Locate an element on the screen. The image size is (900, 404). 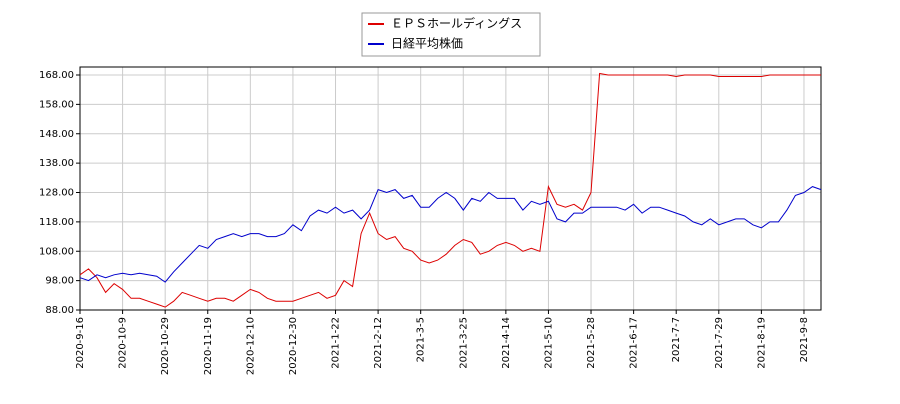
y-tick-label: 128.00 is located at coordinates (56, 193).